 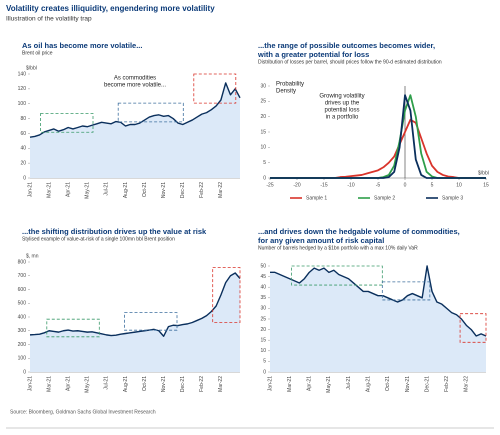 What do you see at coordinates (22, 74) in the screenshot?
I see `y-tick-label: 140` at bounding box center [22, 74].